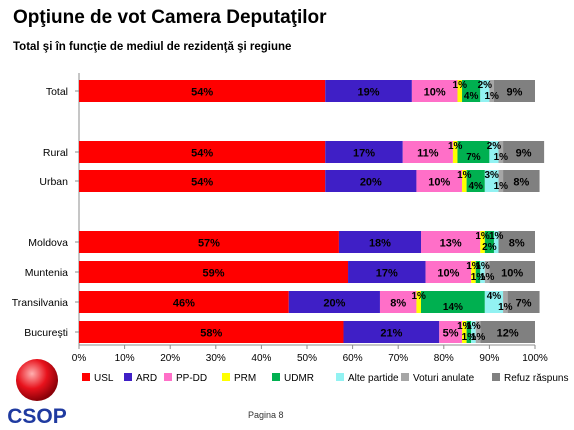  What do you see at coordinates (261, 358) in the screenshot?
I see `x-tick-label: 40%` at bounding box center [261, 358].